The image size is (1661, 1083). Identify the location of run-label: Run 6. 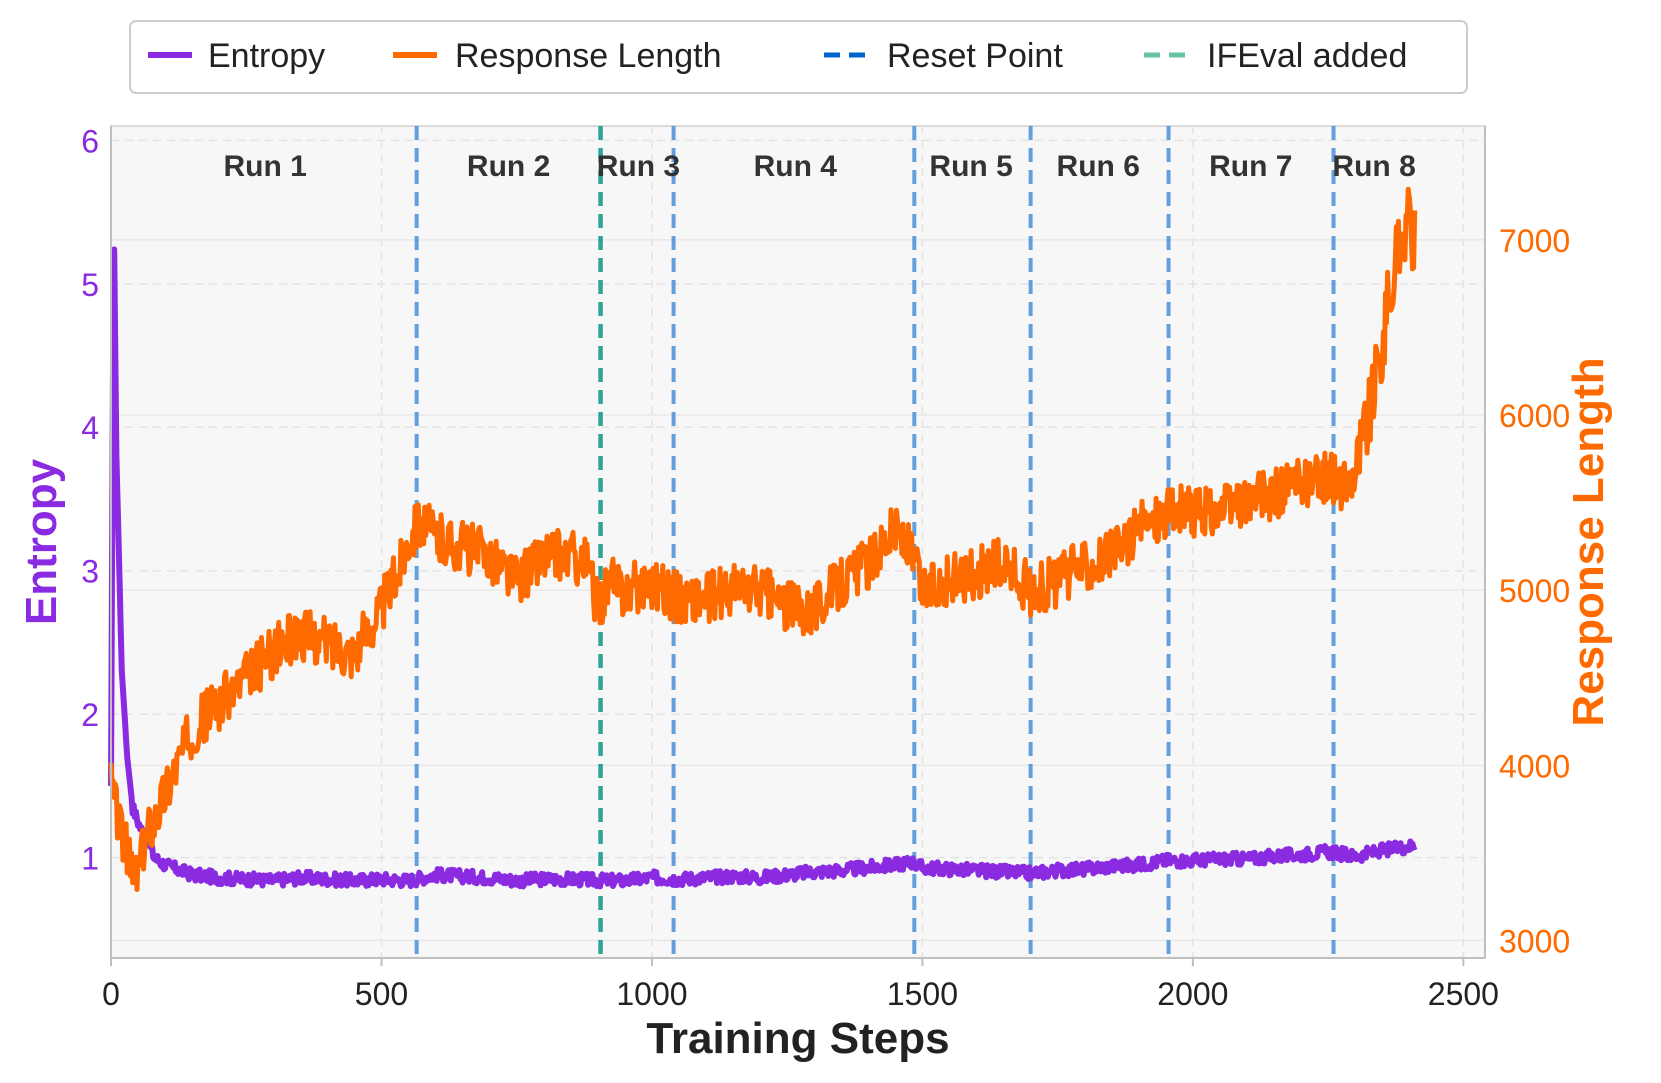
(1098, 166).